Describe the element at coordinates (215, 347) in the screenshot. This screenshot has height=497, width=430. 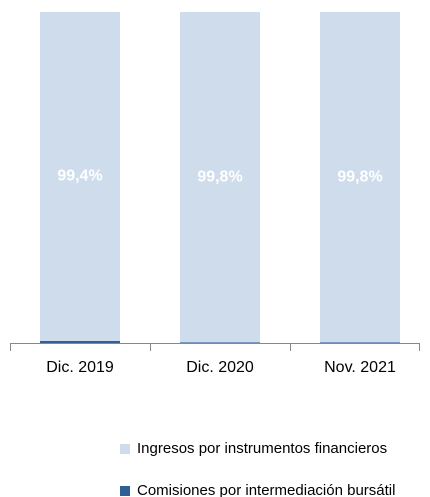
I see `x-ticks` at that location.